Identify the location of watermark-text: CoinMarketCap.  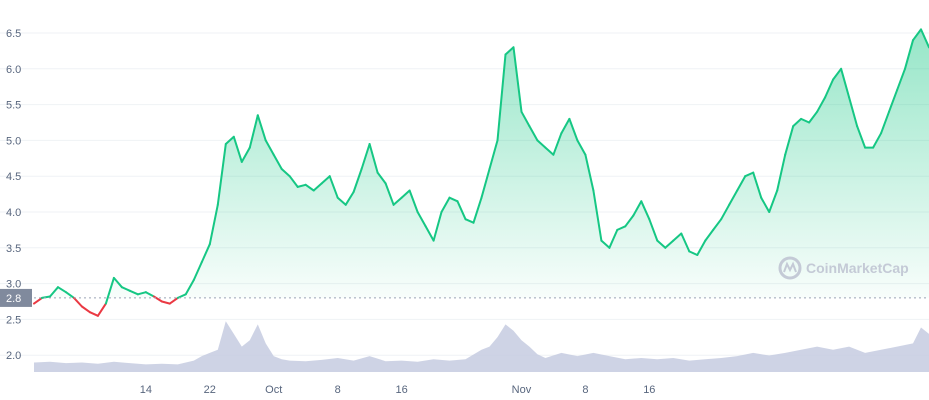
(857, 268).